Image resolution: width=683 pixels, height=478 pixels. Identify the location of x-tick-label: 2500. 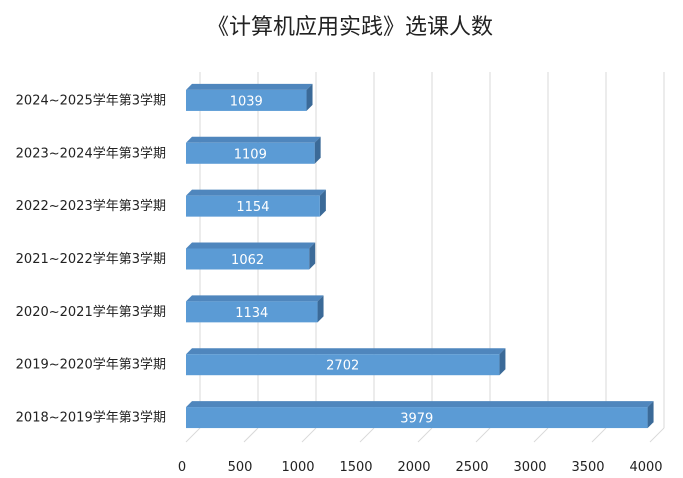
(471, 467).